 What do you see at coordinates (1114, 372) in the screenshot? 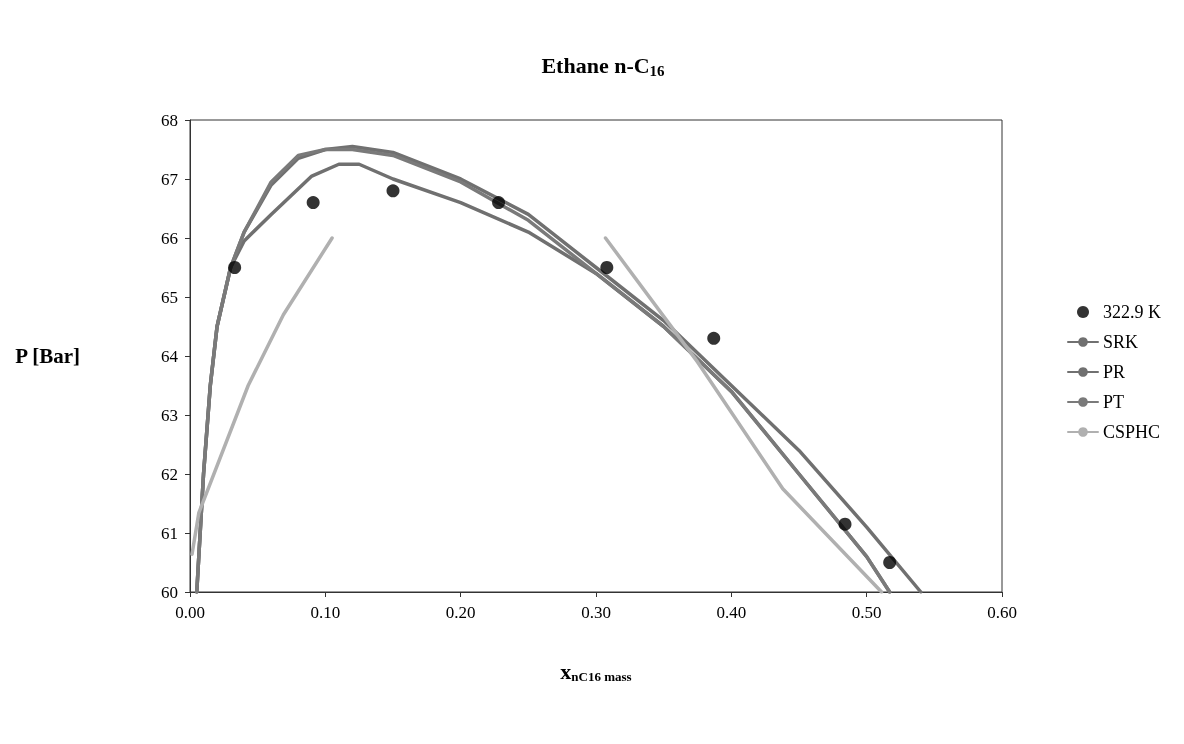
I see `legend-label: PR` at bounding box center [1114, 372].